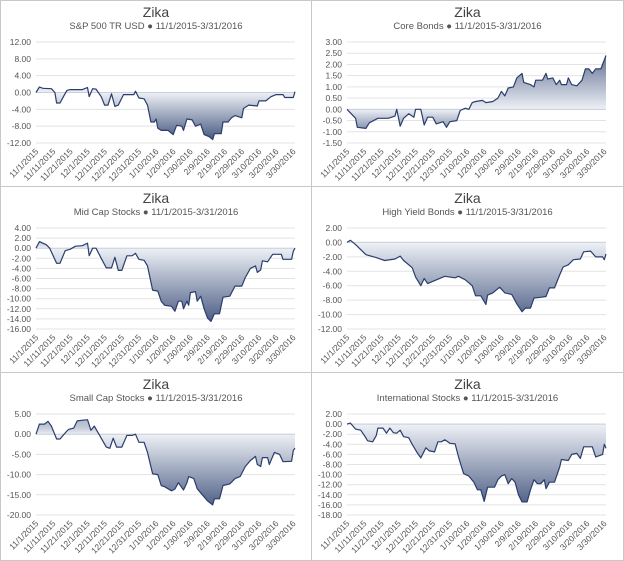  I want to click on chart-subtitle: Mid Cap Stocks ● 11/1/2015-3/31/2016, so click(156, 212).